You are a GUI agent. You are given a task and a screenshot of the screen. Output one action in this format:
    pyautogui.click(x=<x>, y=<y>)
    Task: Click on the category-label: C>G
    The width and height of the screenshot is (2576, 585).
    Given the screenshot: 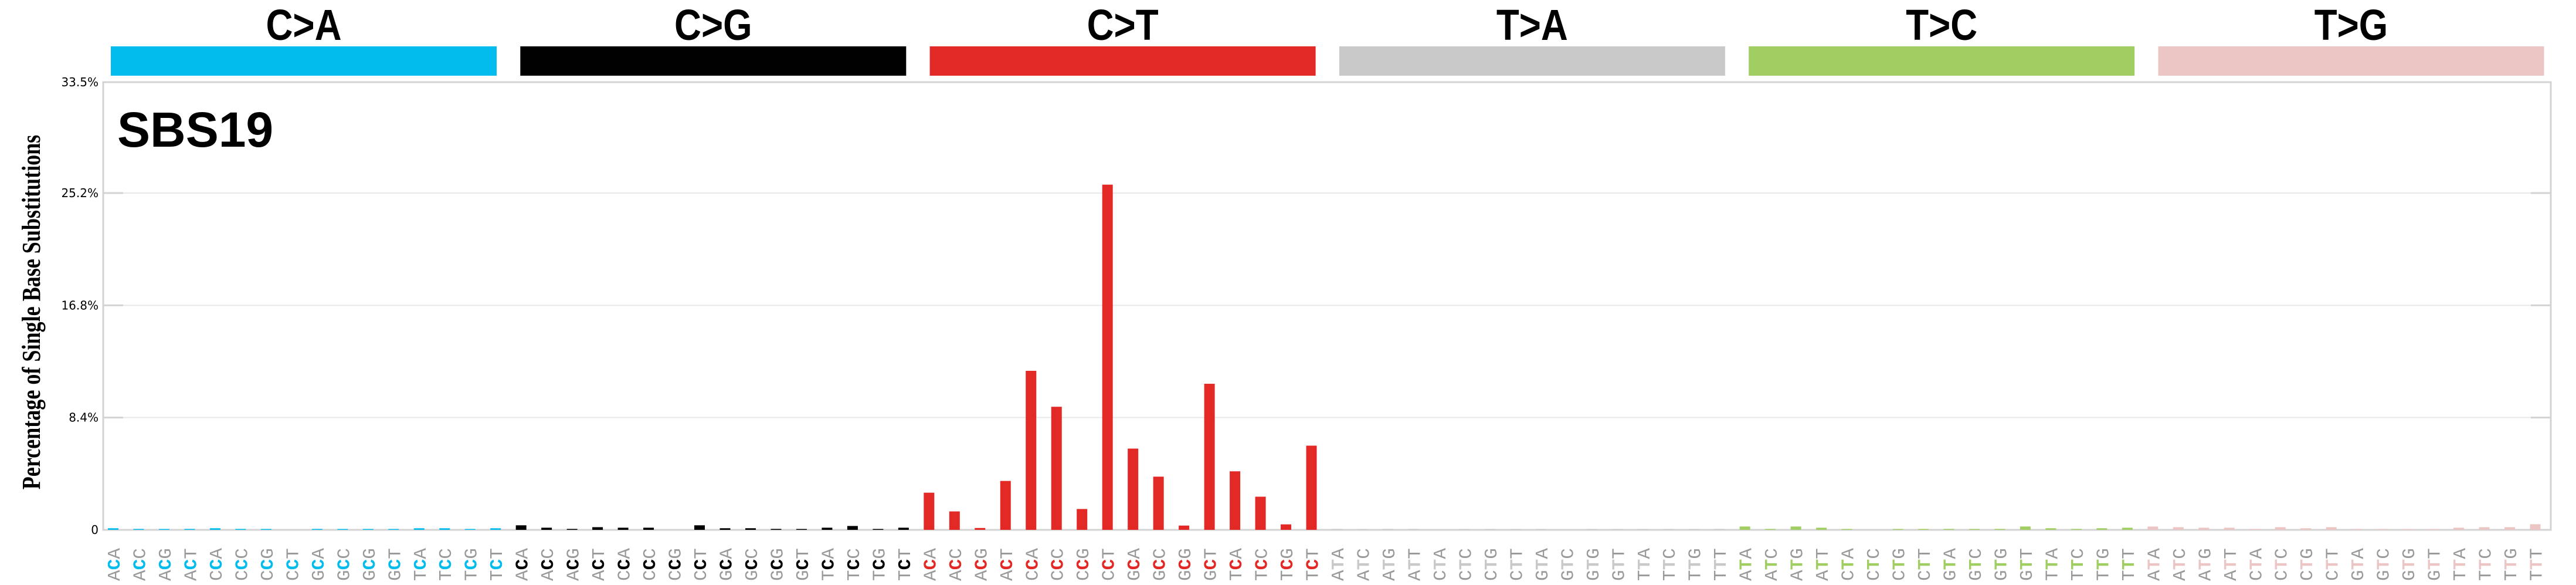 What is the action you would take?
    pyautogui.click(x=713, y=26)
    